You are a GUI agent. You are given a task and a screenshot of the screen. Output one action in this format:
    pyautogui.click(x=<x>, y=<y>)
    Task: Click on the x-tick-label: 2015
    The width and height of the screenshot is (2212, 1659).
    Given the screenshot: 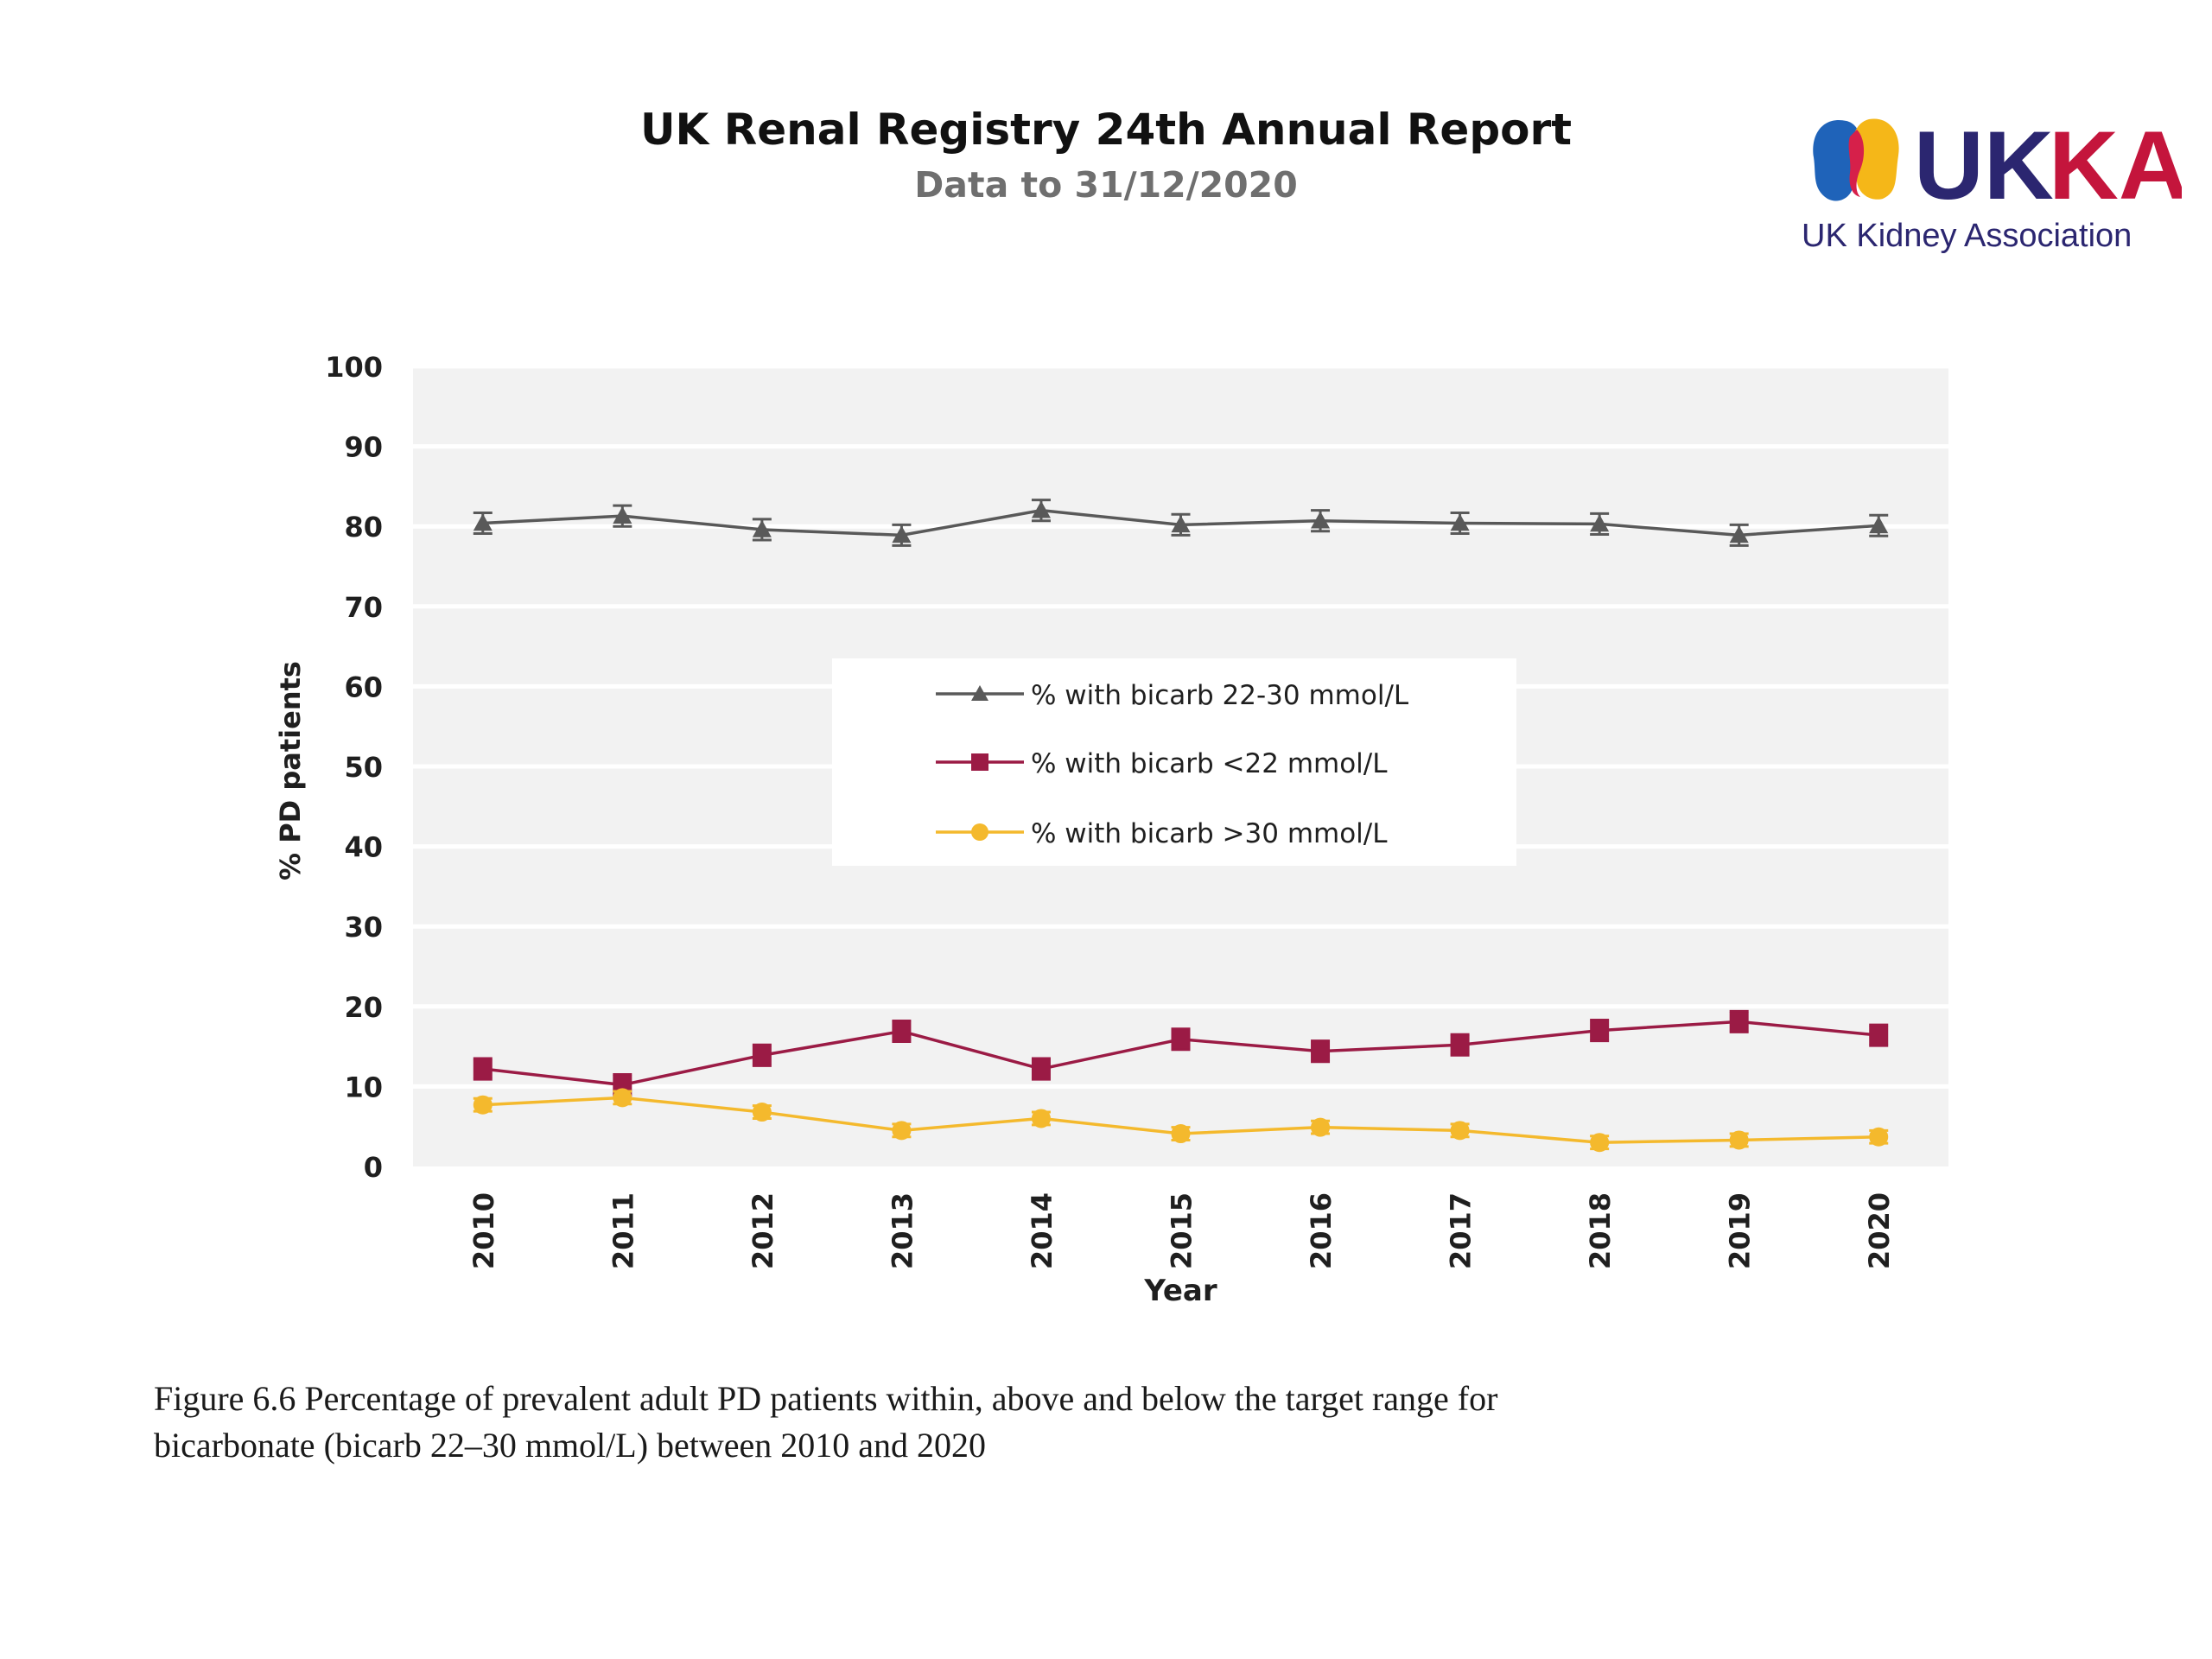 What is the action you would take?
    pyautogui.click(x=1182, y=1230)
    